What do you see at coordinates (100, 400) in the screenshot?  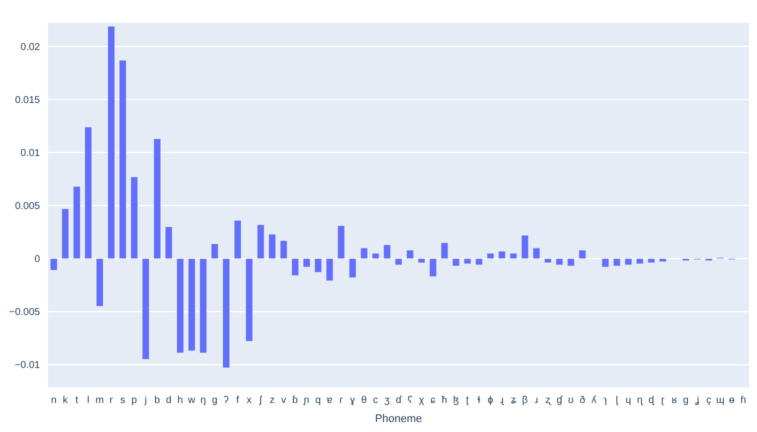 I see `x-tick-label: m` at bounding box center [100, 400].